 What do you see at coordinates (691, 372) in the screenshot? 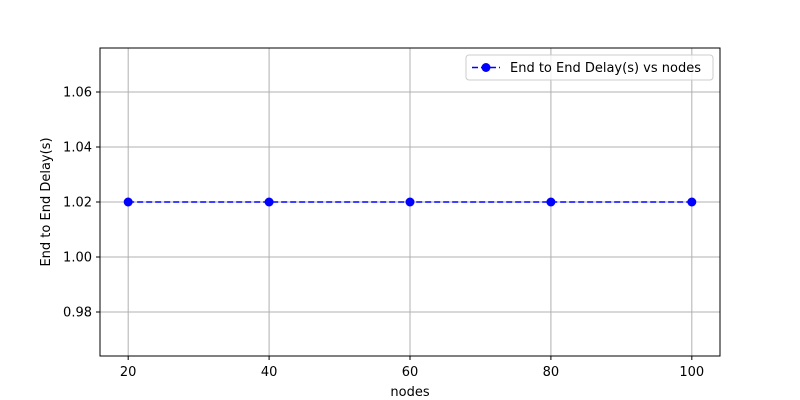
I see `x-tick-label: 100` at bounding box center [691, 372].